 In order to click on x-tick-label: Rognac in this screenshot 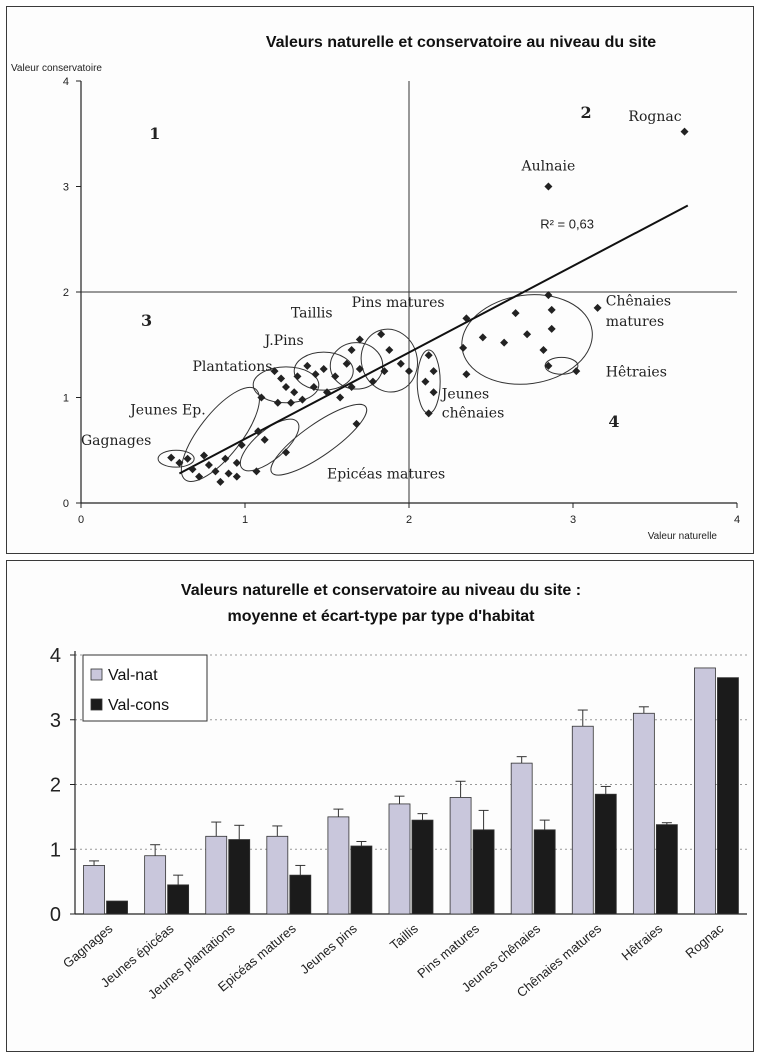, I will do `click(704, 940)`.